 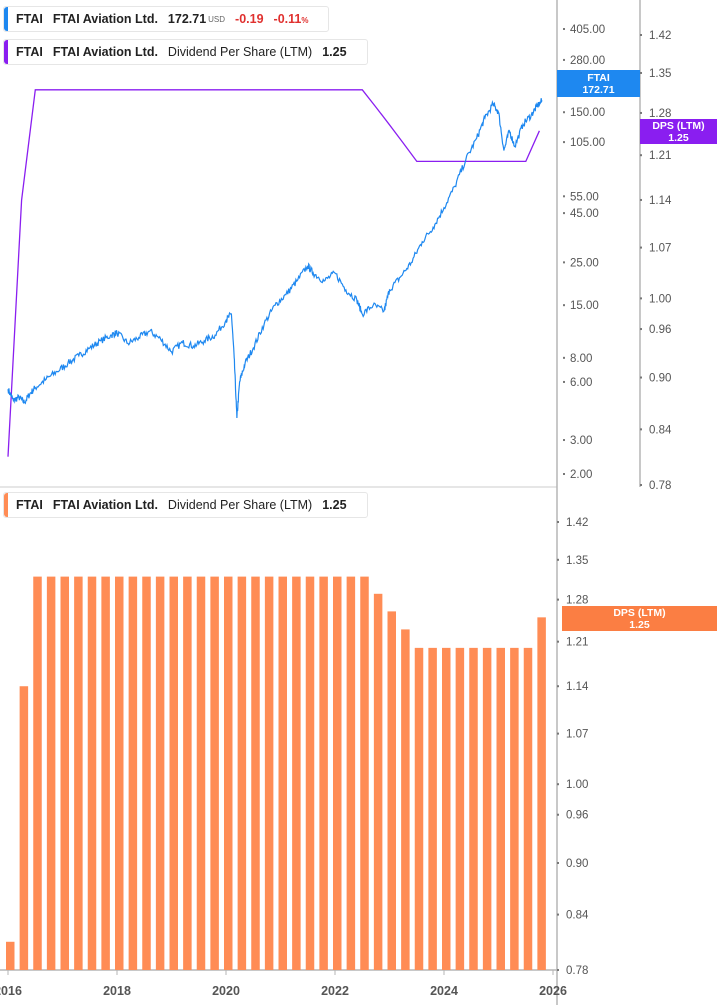 What do you see at coordinates (187, 19) in the screenshot?
I see `legend-price-value: 172.71` at bounding box center [187, 19].